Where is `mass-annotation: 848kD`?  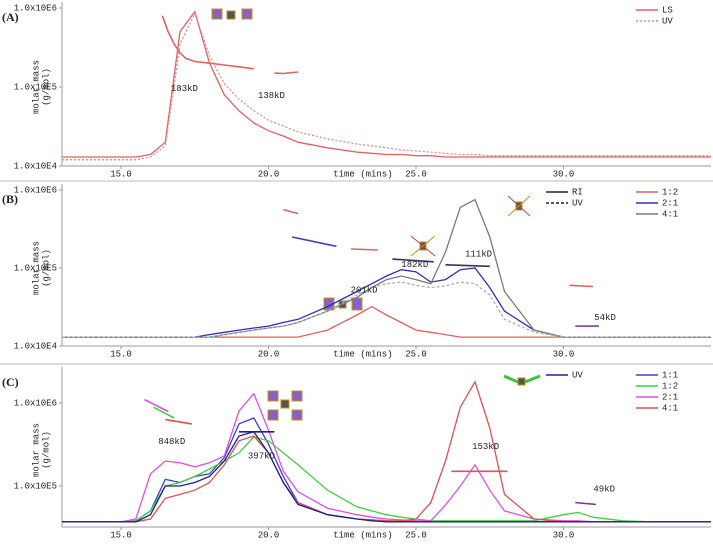
mass-annotation: 848kD is located at coordinates (171, 442).